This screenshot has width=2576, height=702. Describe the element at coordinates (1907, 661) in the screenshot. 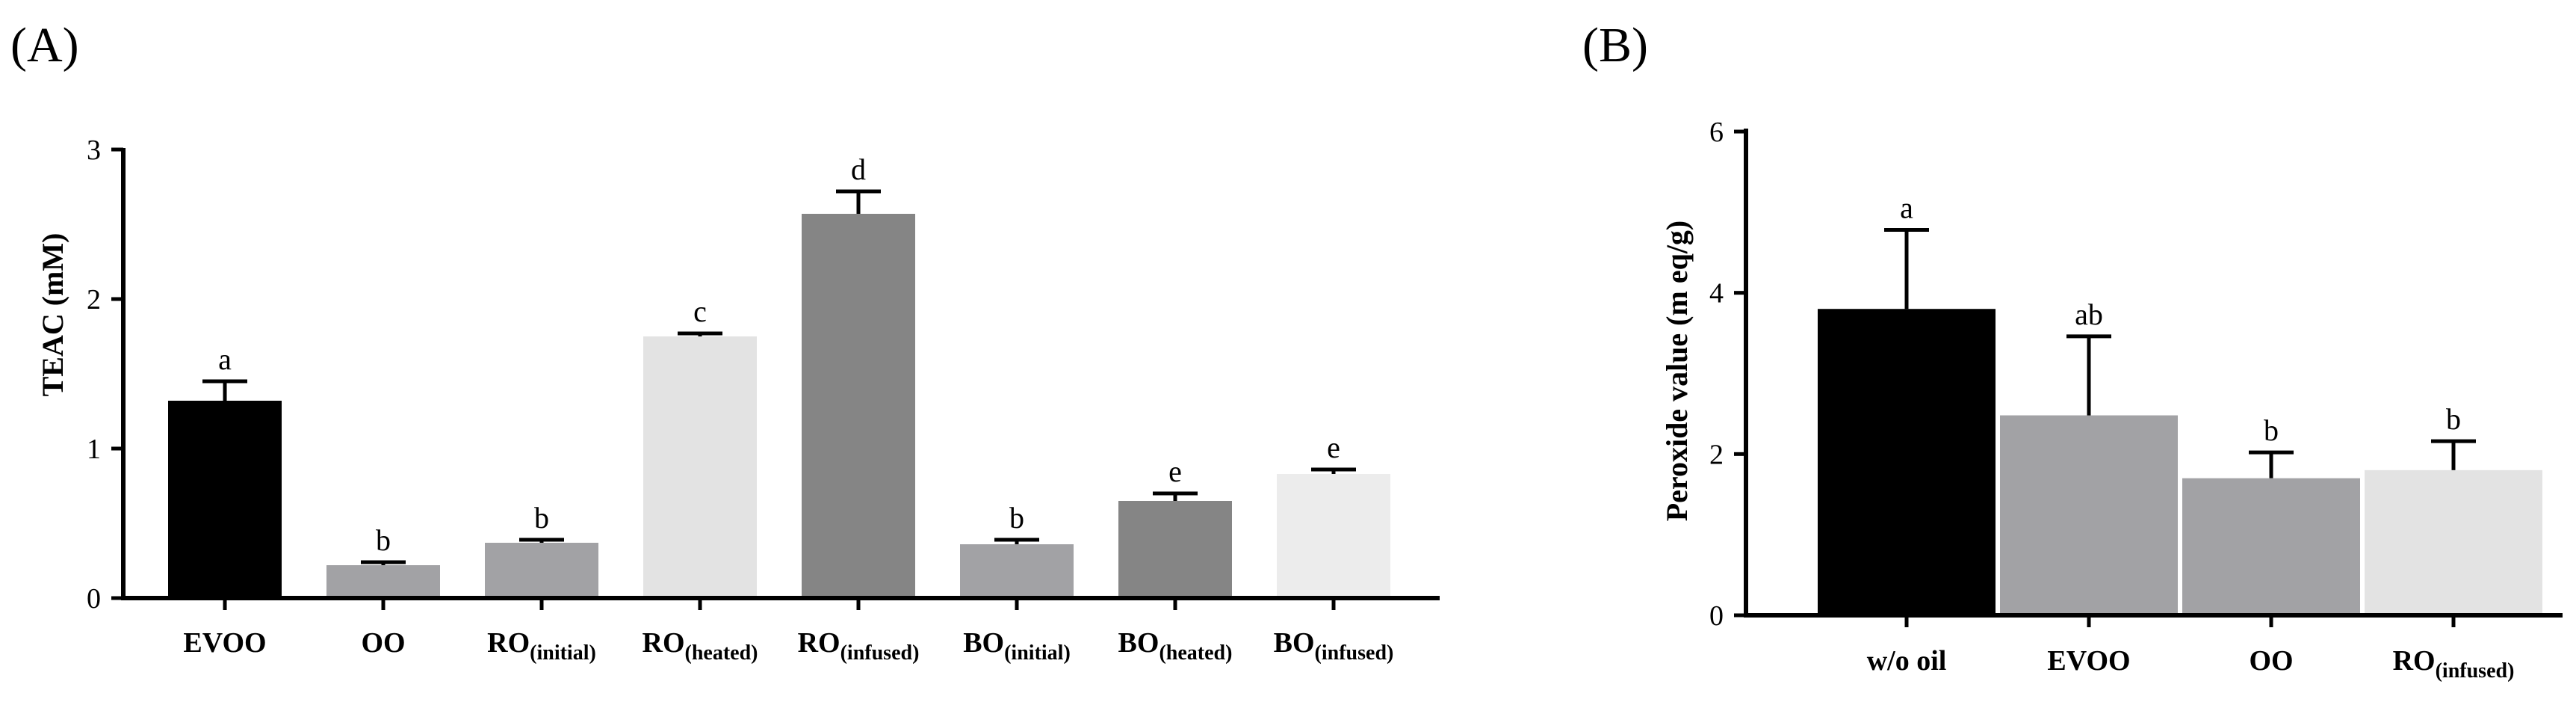

I see `category-label: w/o oil` at that location.